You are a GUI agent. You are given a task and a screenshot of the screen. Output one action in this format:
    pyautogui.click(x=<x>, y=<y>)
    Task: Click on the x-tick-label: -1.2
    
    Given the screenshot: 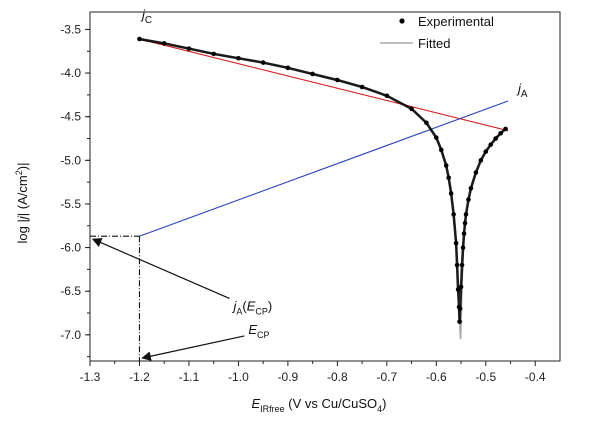 What is the action you would take?
    pyautogui.click(x=139, y=377)
    